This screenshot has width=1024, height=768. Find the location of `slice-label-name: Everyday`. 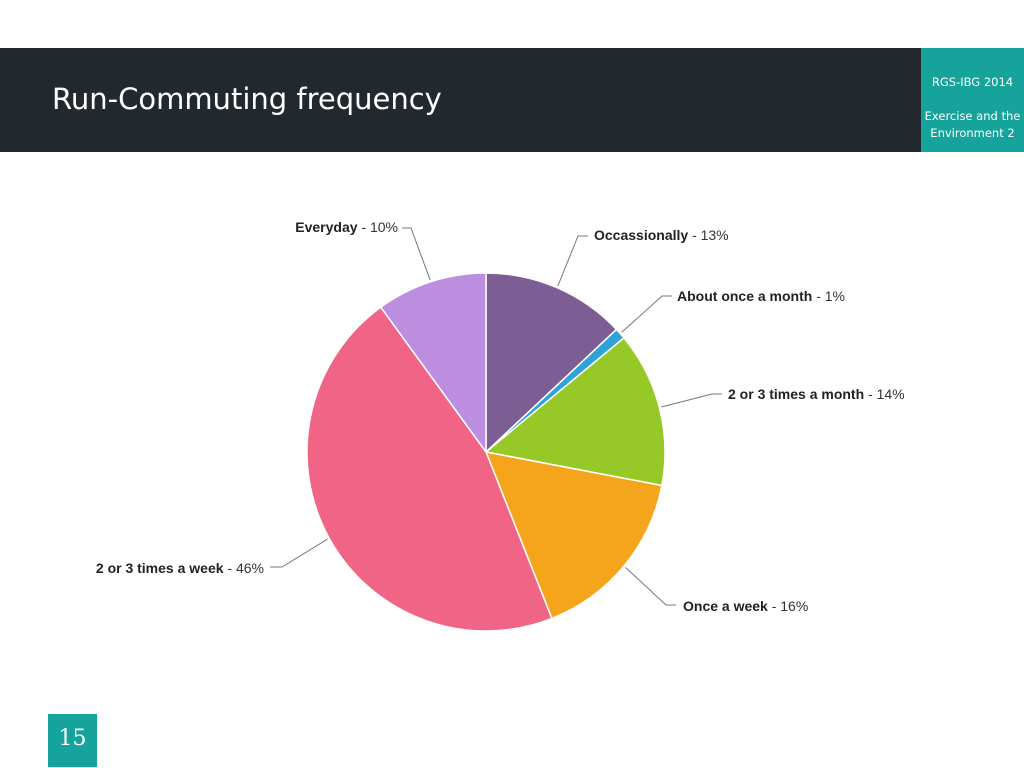

slice-label-name: Everyday is located at coordinates (328, 227).